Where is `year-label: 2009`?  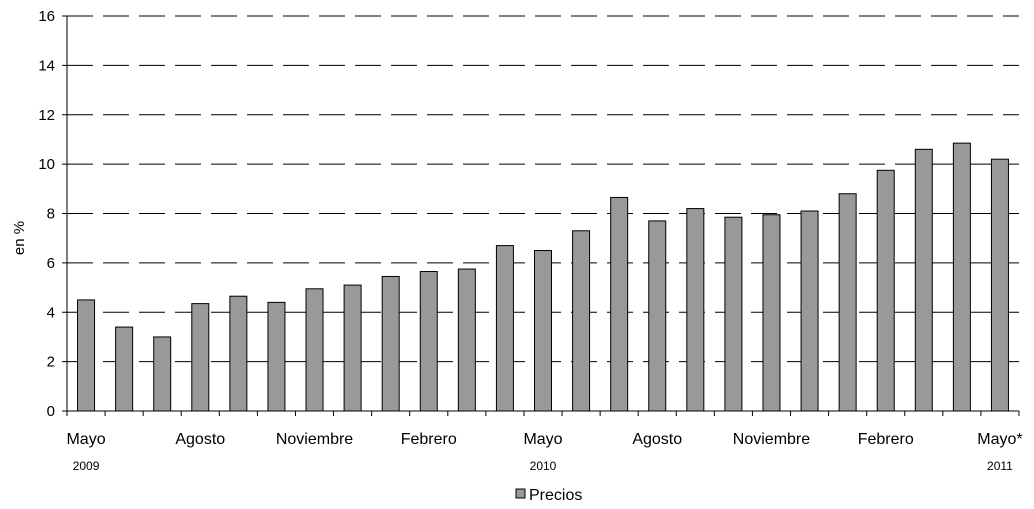
year-label: 2009 is located at coordinates (86, 466).